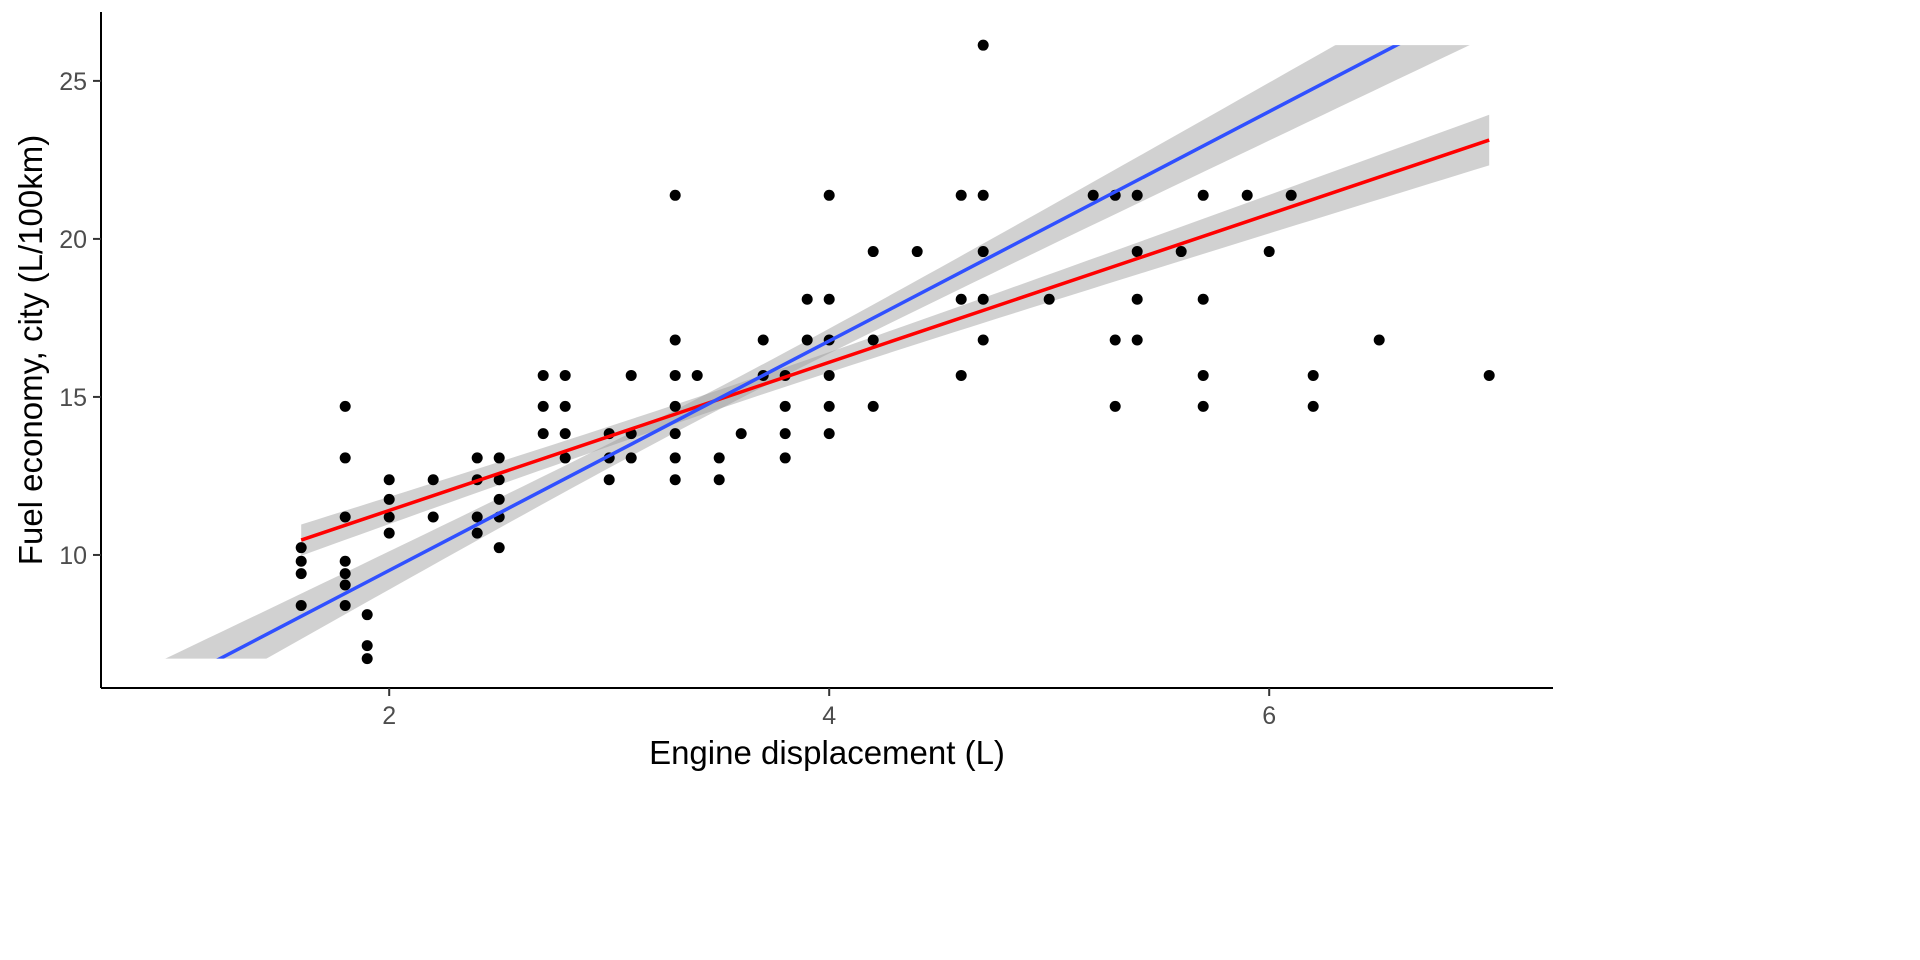  Describe the element at coordinates (73, 556) in the screenshot. I see `y-tick-label: 10` at that location.